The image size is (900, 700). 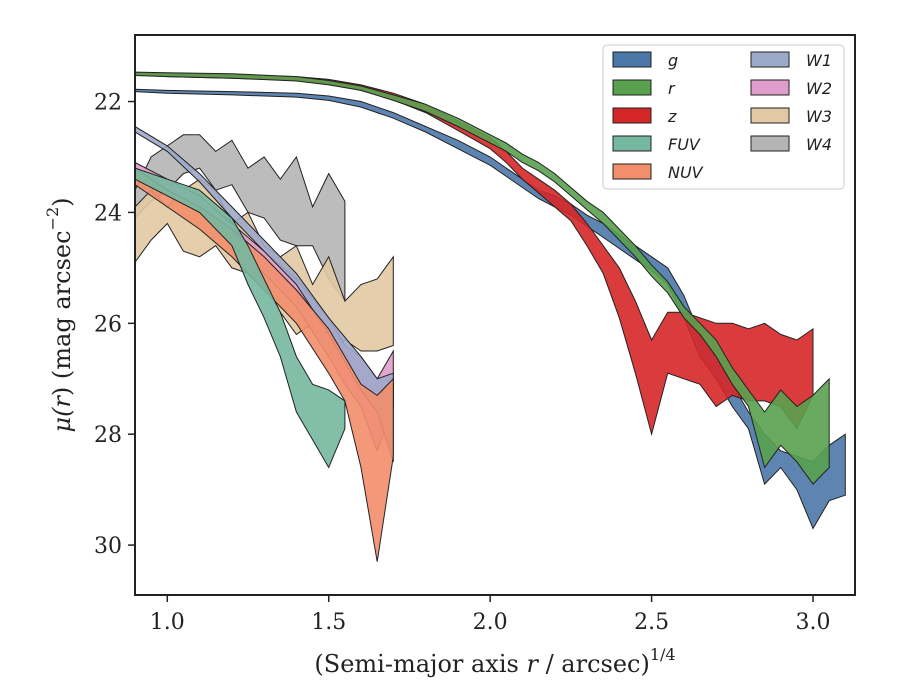 I want to click on legend-item-w1: W1, so click(x=791, y=60).